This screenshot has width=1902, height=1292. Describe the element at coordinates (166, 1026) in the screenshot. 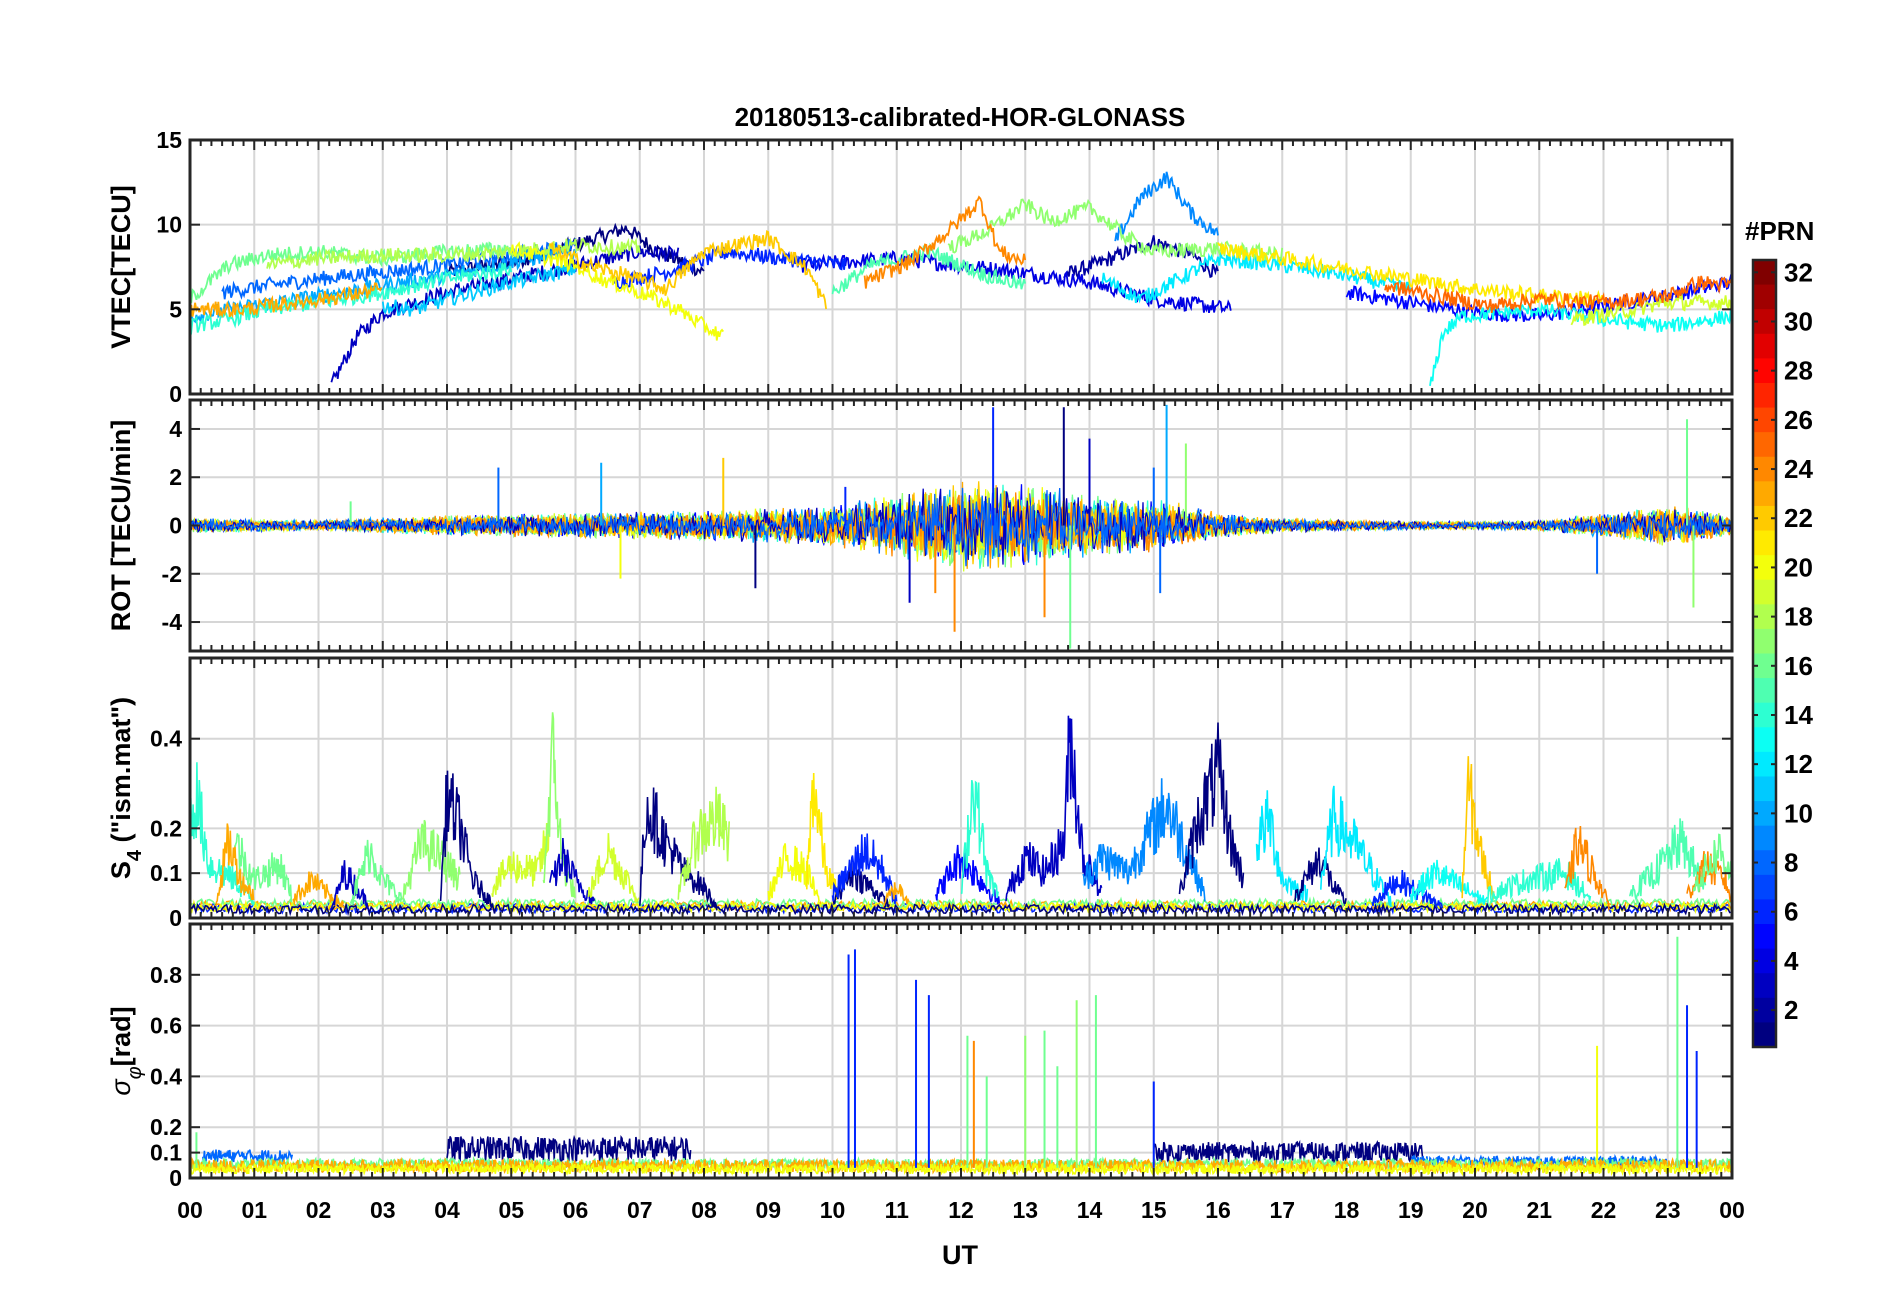

I see `y-tick-label: 0.6` at that location.